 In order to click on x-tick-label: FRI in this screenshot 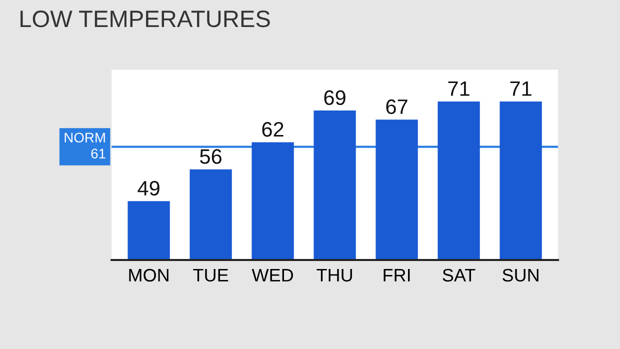, I will do `click(397, 275)`.